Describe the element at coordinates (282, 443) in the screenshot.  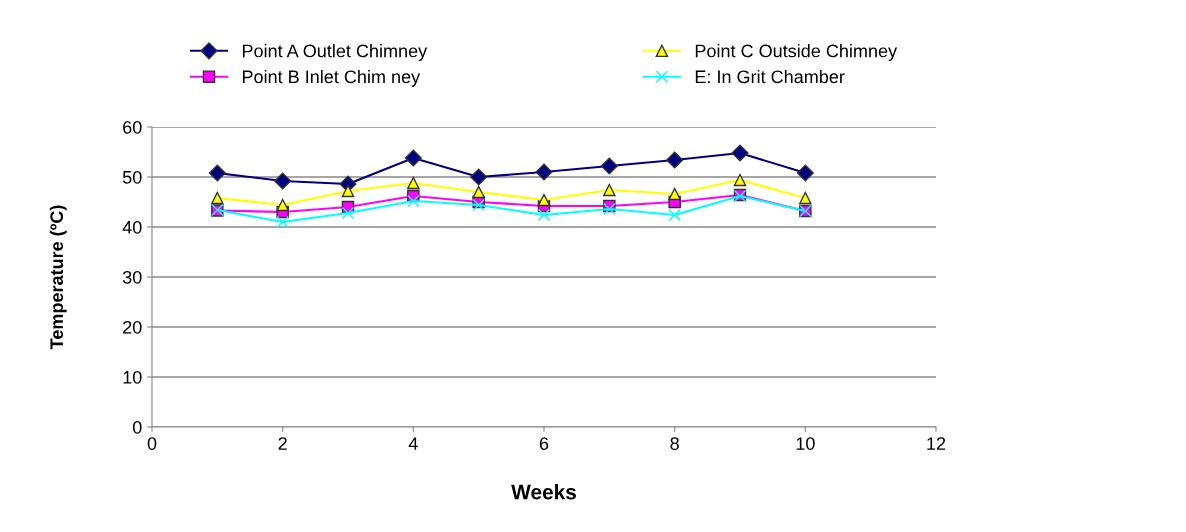
I see `x-tick-label: 2` at that location.